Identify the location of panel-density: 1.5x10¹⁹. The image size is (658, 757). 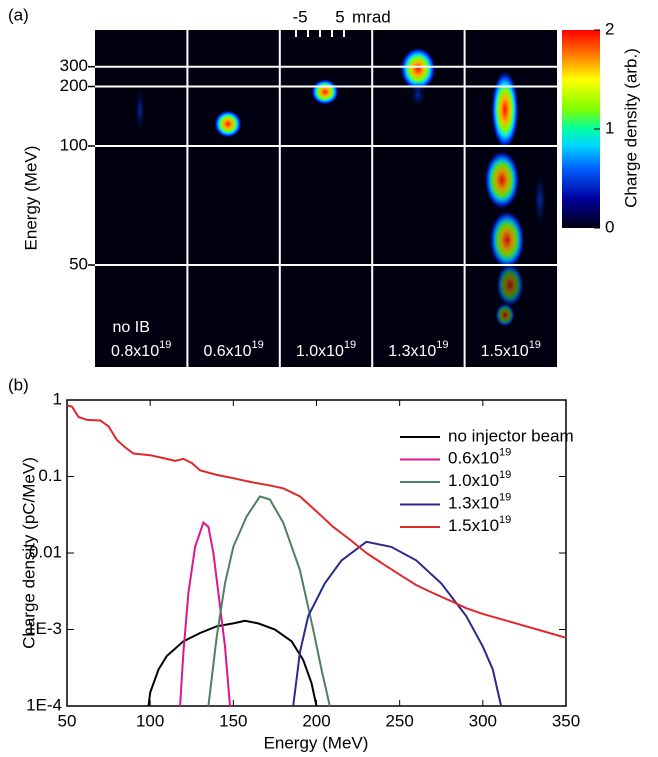
(511, 349).